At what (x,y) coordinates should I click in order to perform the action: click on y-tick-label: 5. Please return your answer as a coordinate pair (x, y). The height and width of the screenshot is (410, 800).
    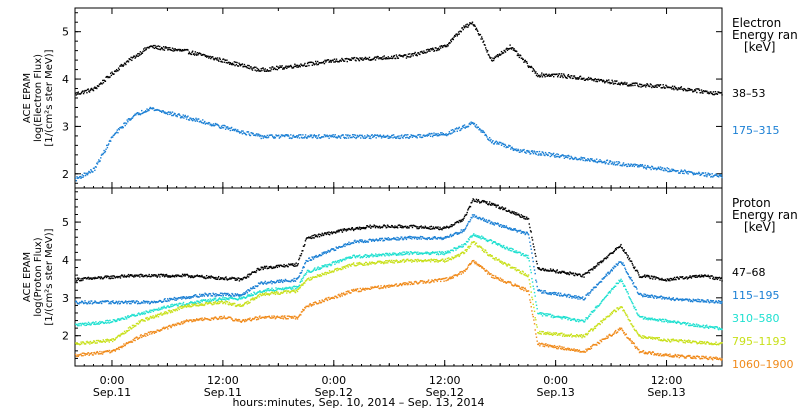
    Looking at the image, I should click on (65, 32).